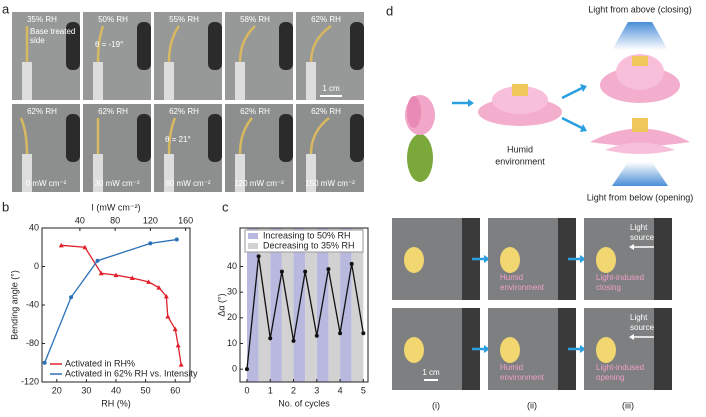 Image resolution: width=706 pixels, height=417 pixels. I want to click on x-tick-label: 4, so click(340, 390).